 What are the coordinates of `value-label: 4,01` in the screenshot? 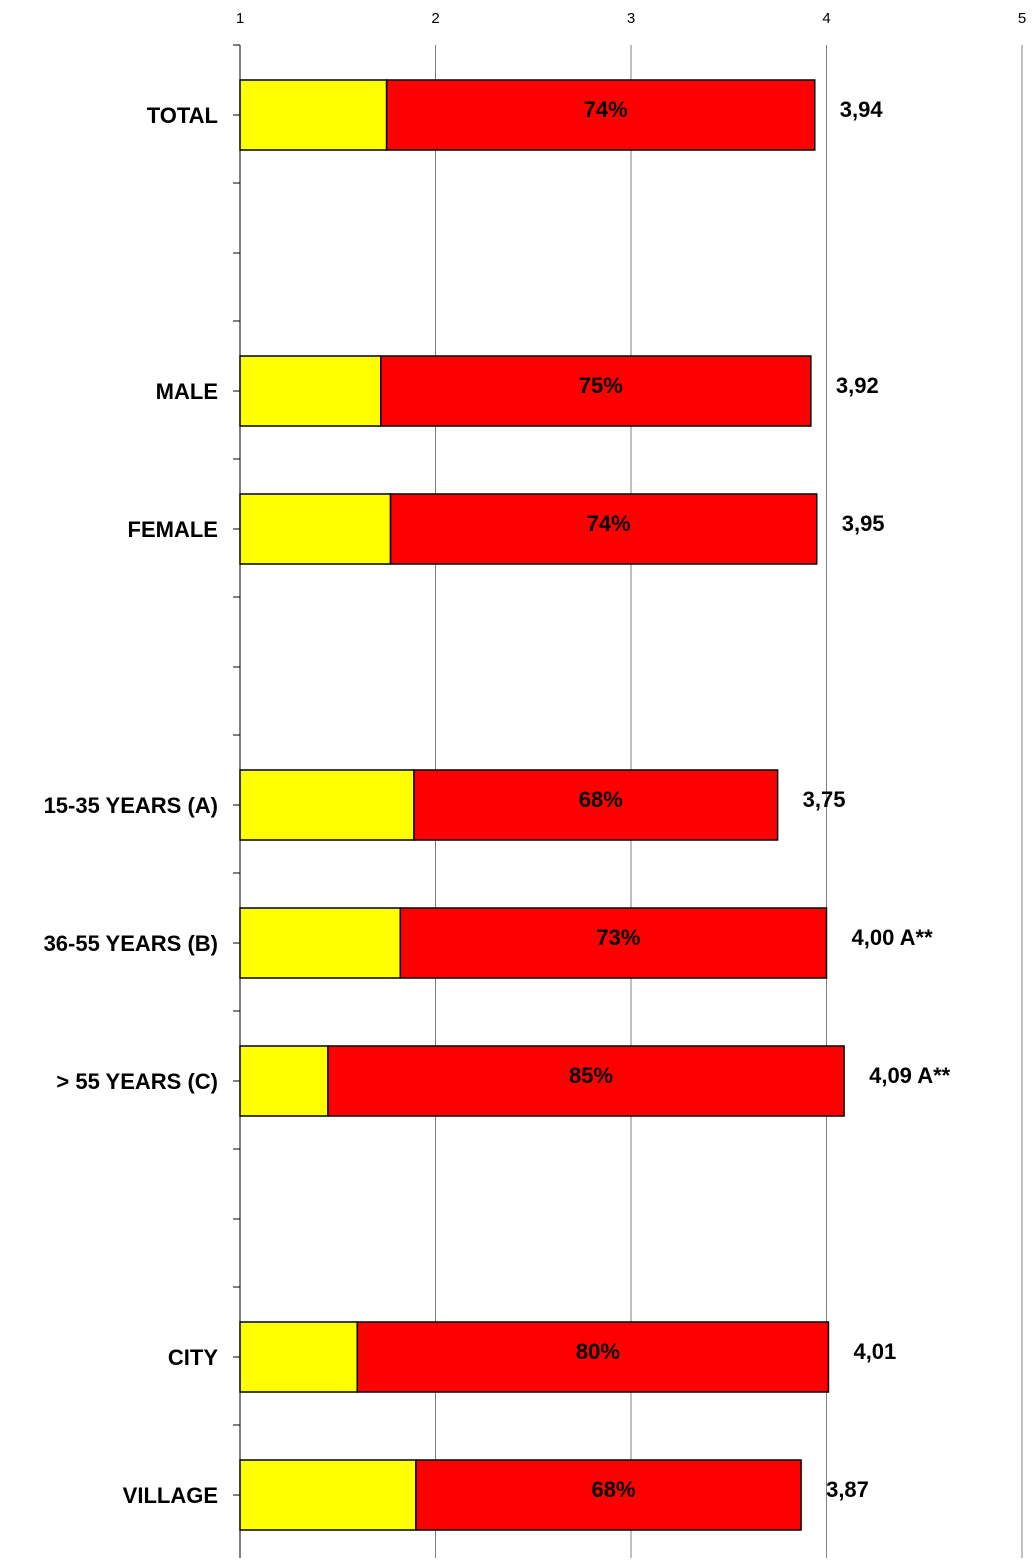 It's located at (874, 1351).